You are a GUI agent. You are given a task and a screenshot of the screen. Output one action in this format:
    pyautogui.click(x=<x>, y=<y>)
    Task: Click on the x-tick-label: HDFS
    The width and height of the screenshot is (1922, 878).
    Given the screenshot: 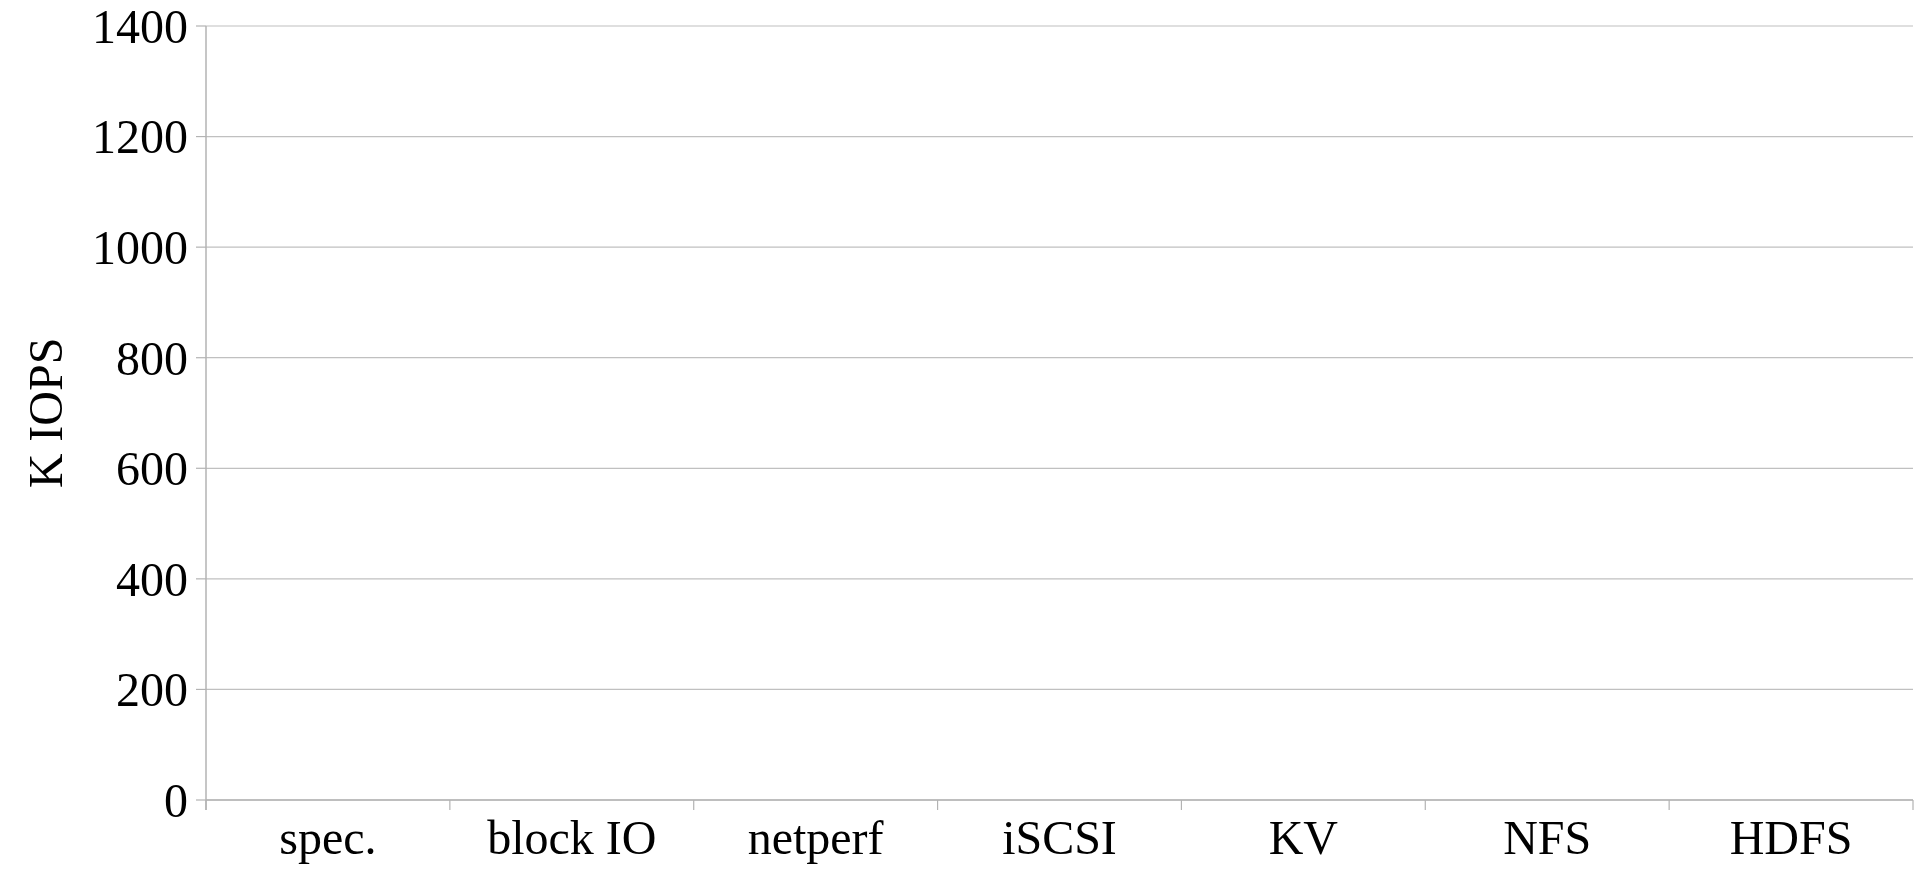 What is the action you would take?
    pyautogui.click(x=1791, y=837)
    